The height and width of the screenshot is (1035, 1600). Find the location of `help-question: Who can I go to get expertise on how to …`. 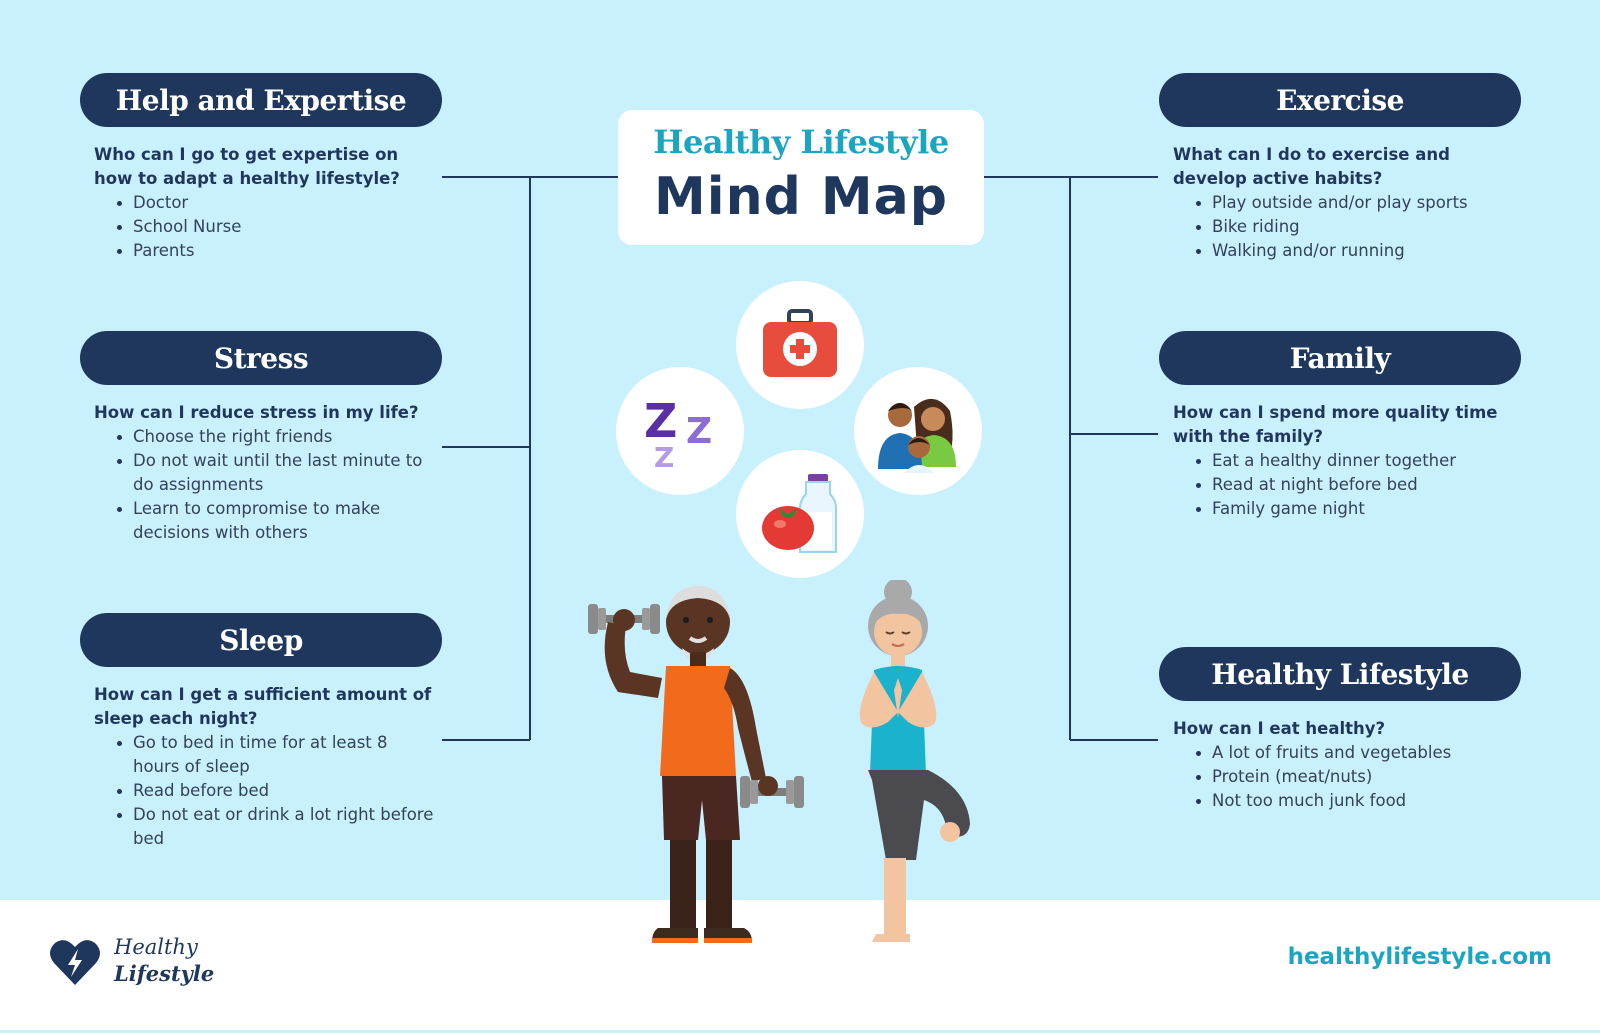

help-question: Who can I go to get expertise on how to … is located at coordinates (247, 166).